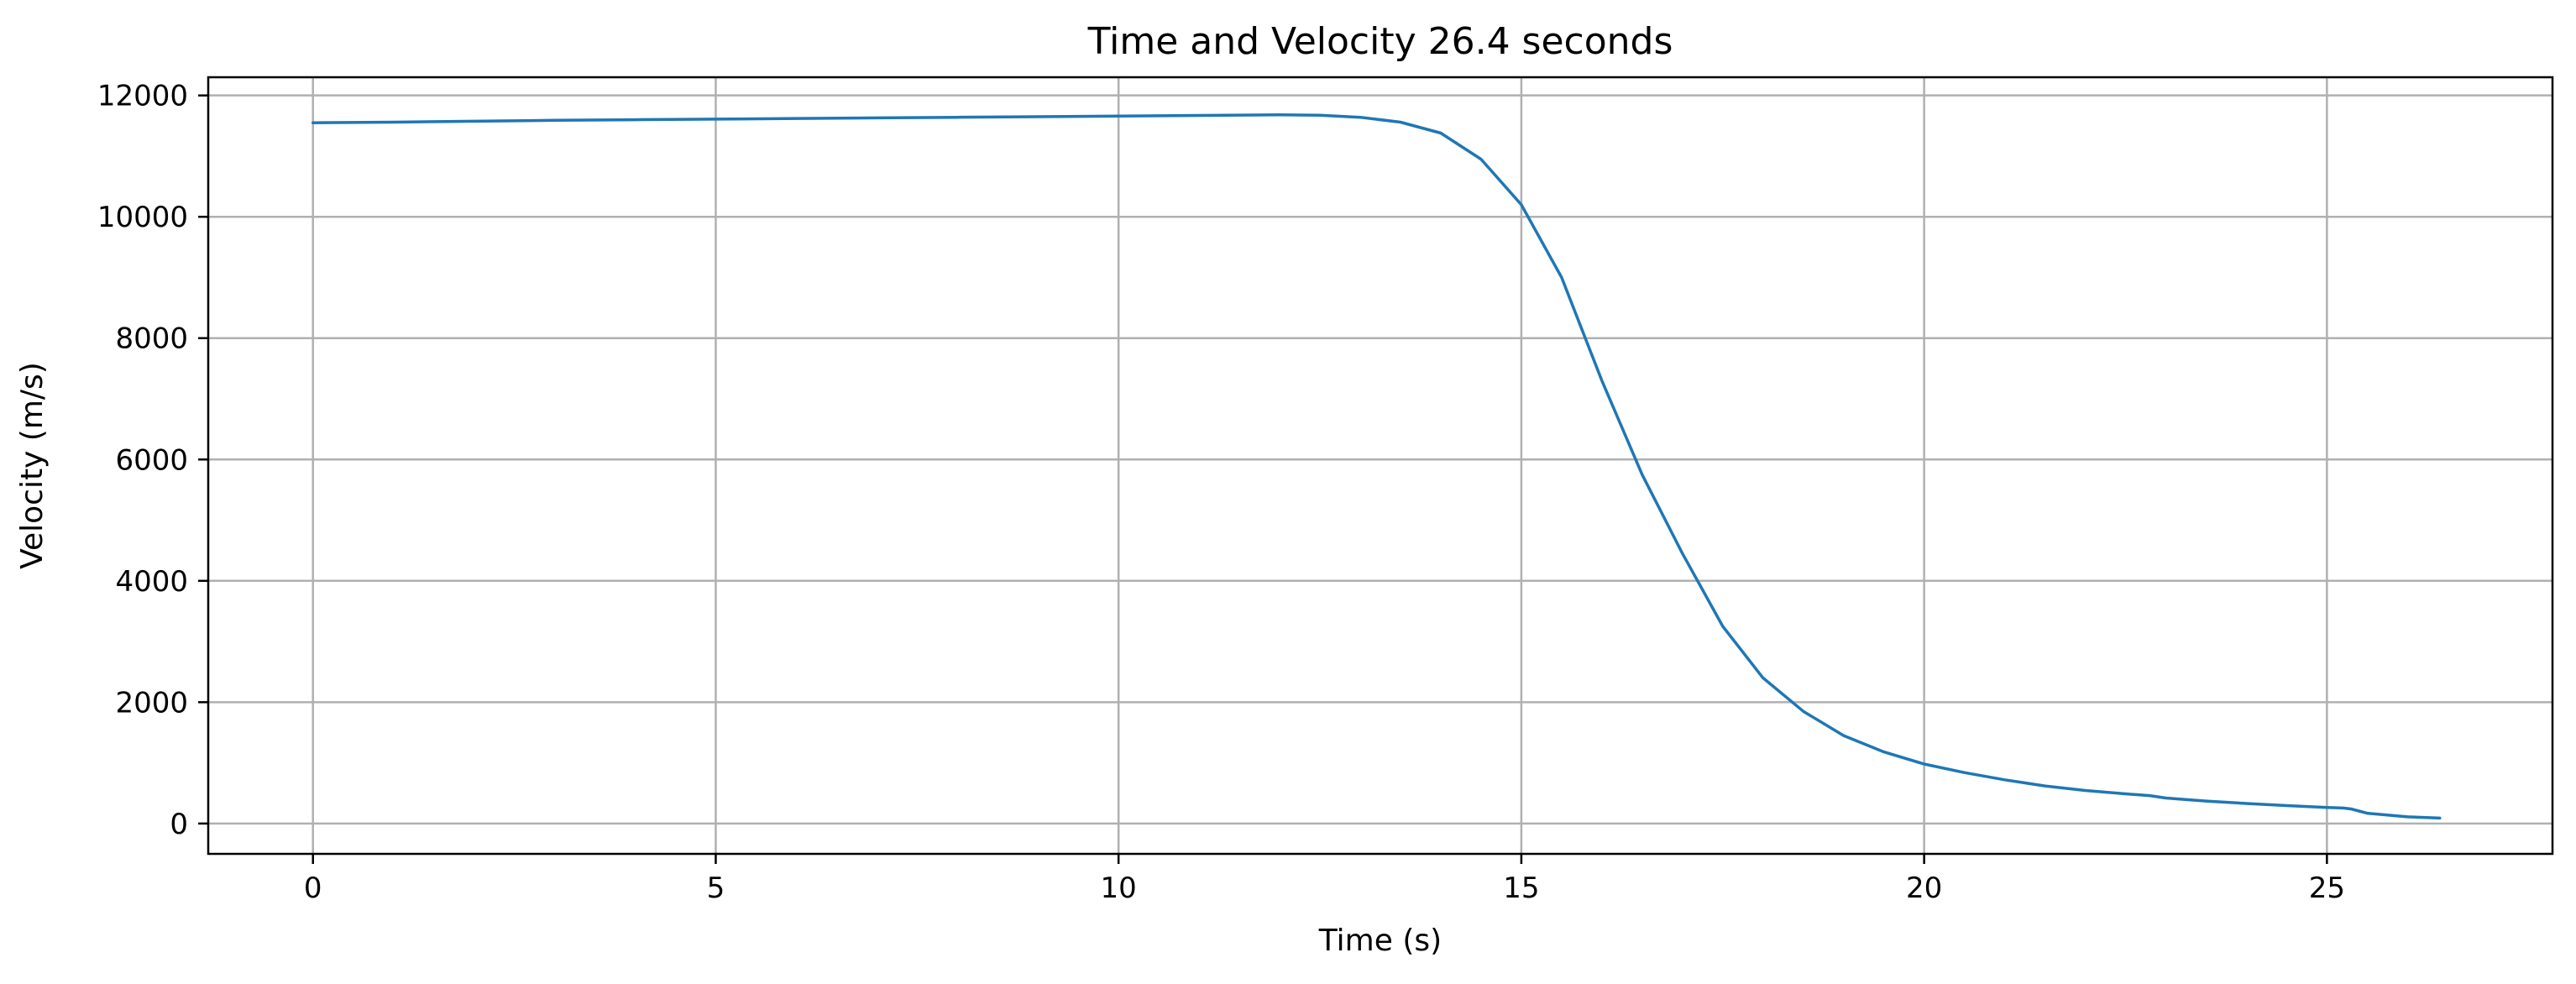  Describe the element at coordinates (313, 888) in the screenshot. I see `x-tick-label: 0` at that location.